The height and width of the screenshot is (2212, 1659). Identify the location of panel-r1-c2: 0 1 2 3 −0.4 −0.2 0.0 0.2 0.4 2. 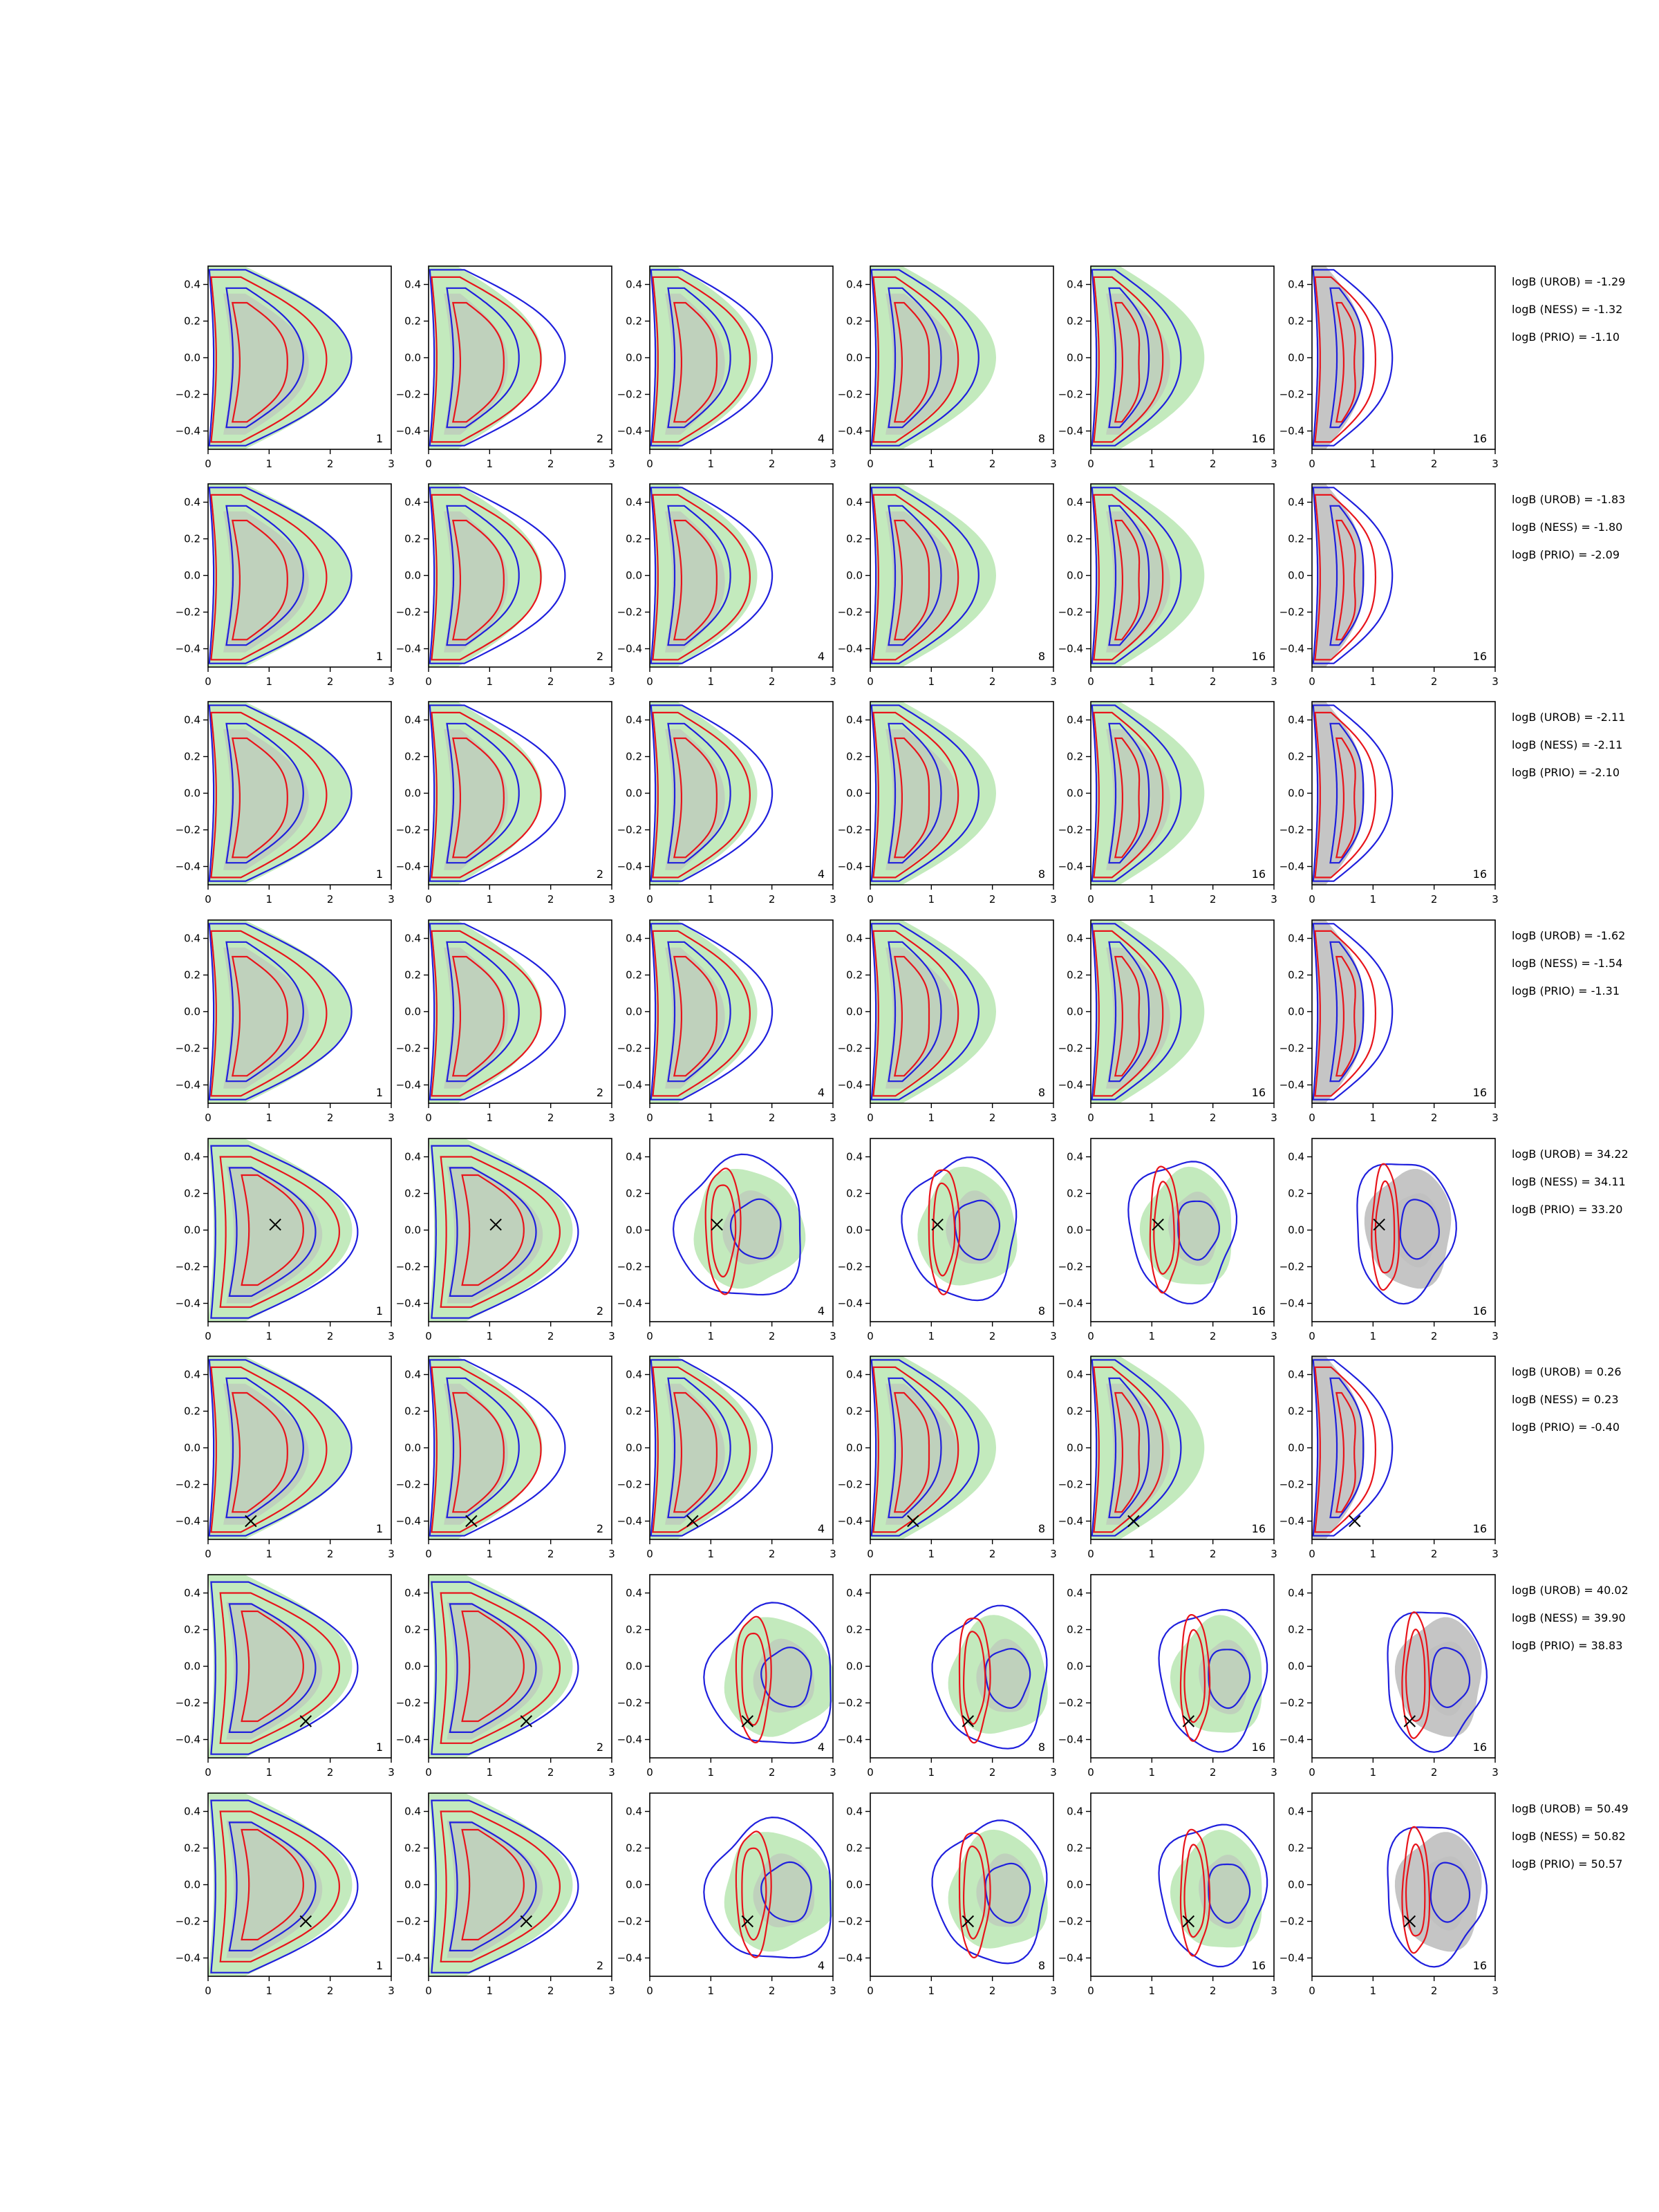
(506, 367).